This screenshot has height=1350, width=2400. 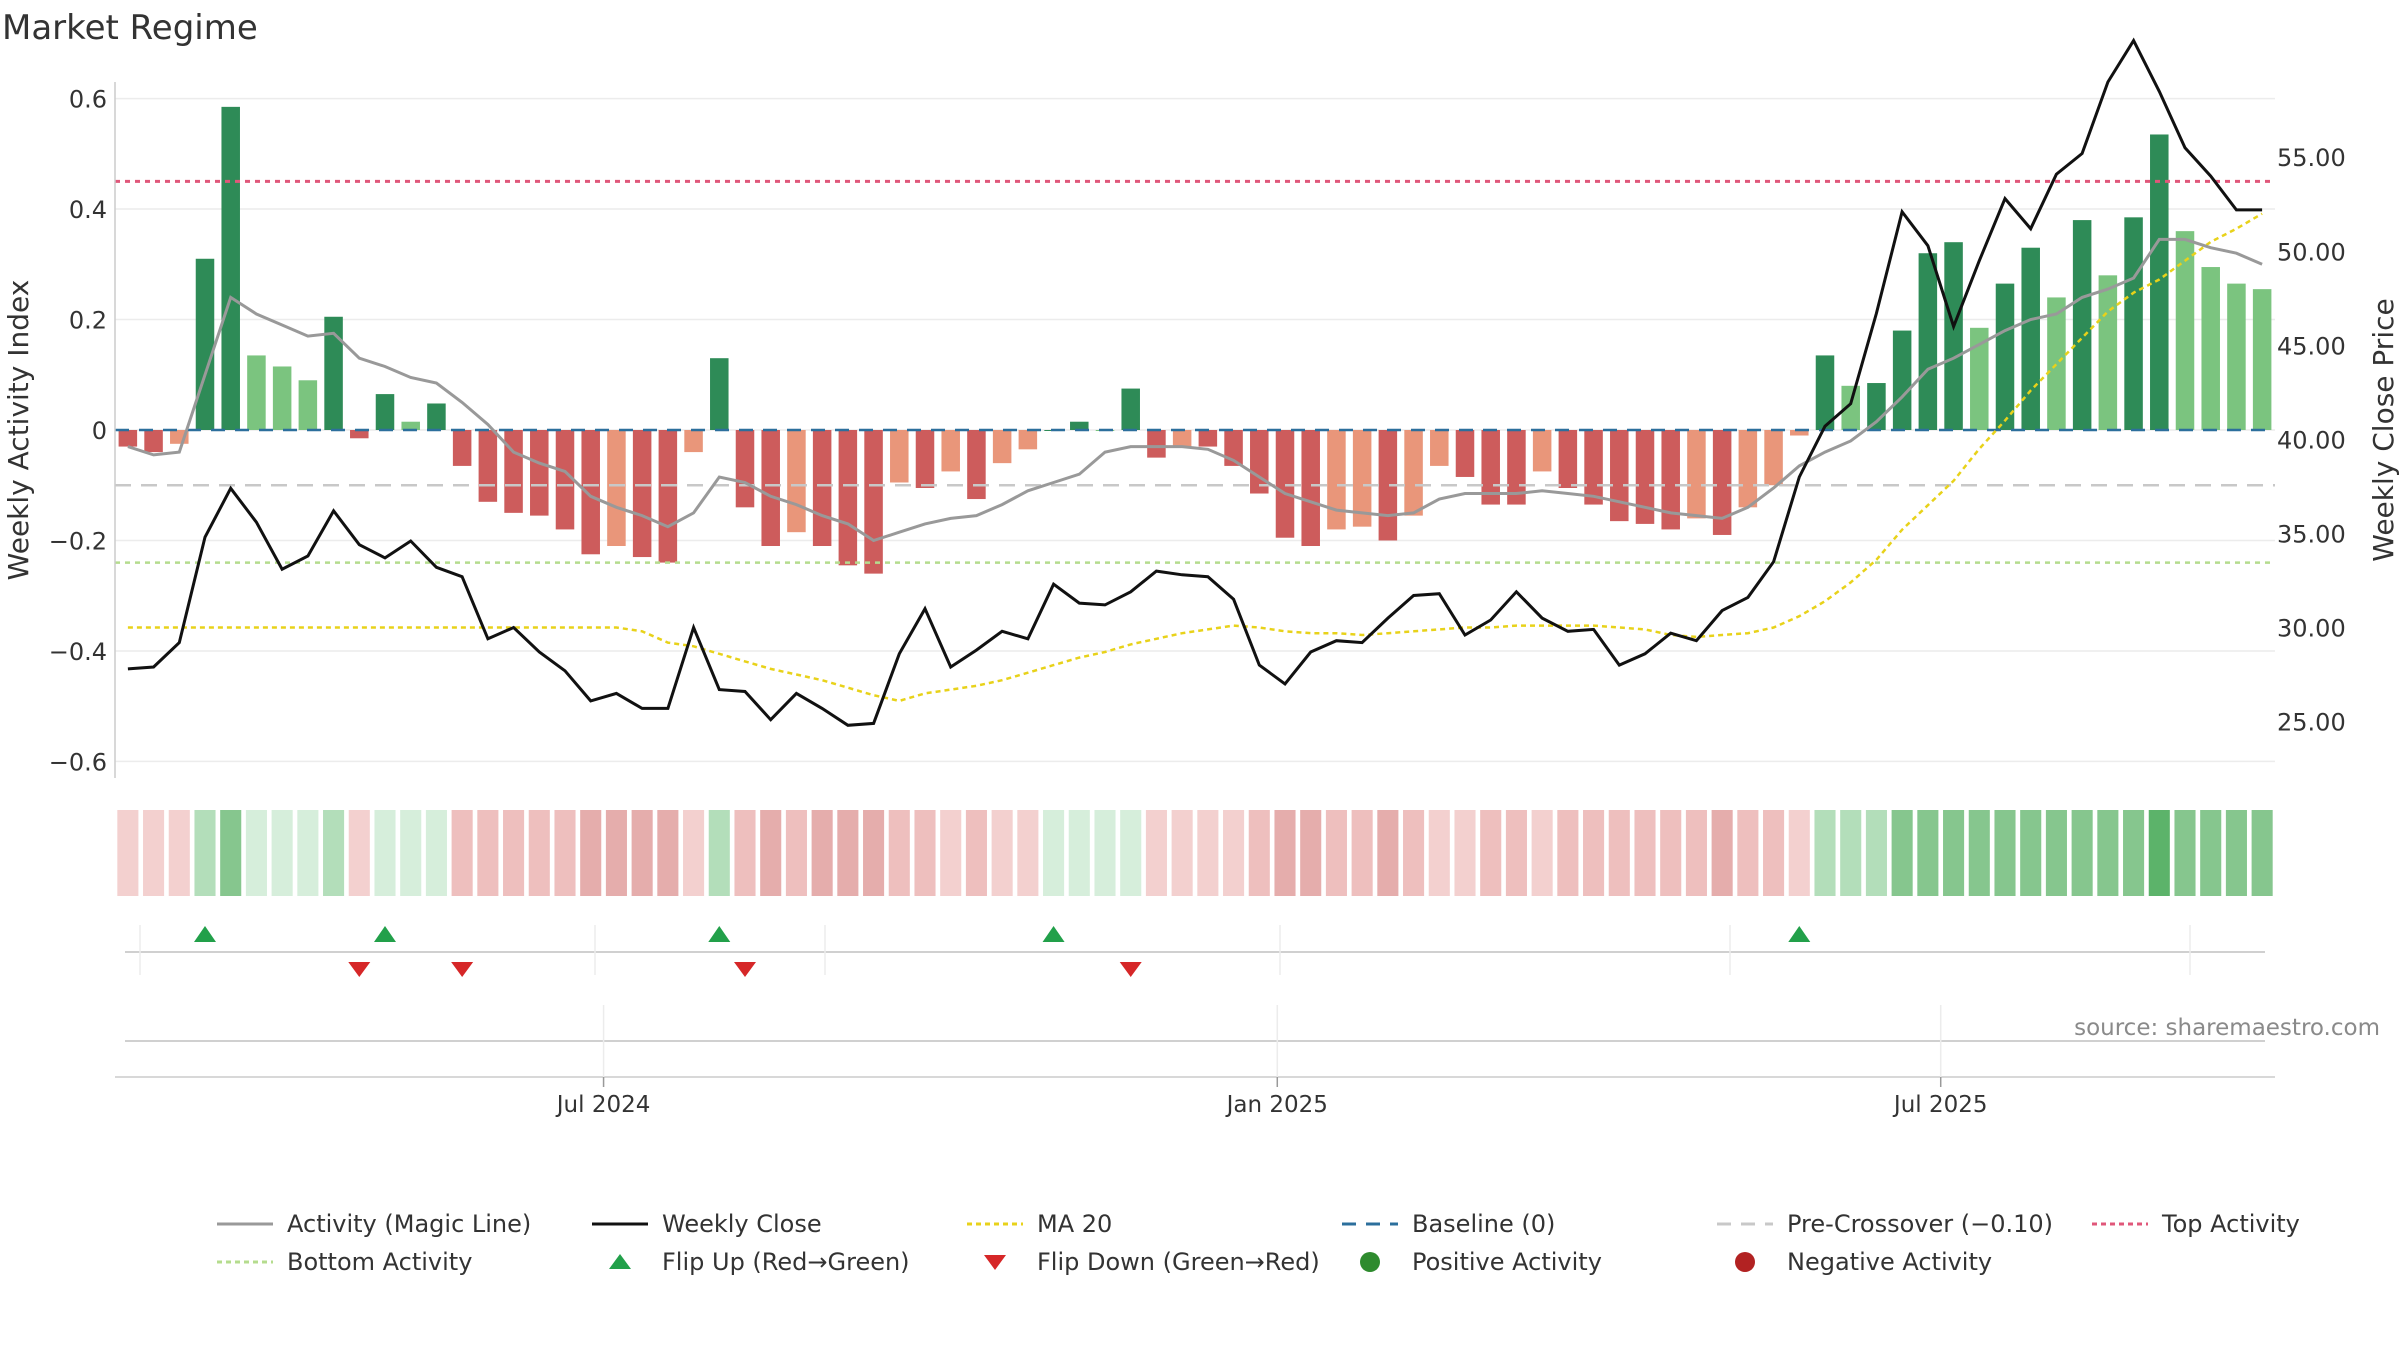 I want to click on y2-tick-label: 55.00, so click(x=2311, y=158).